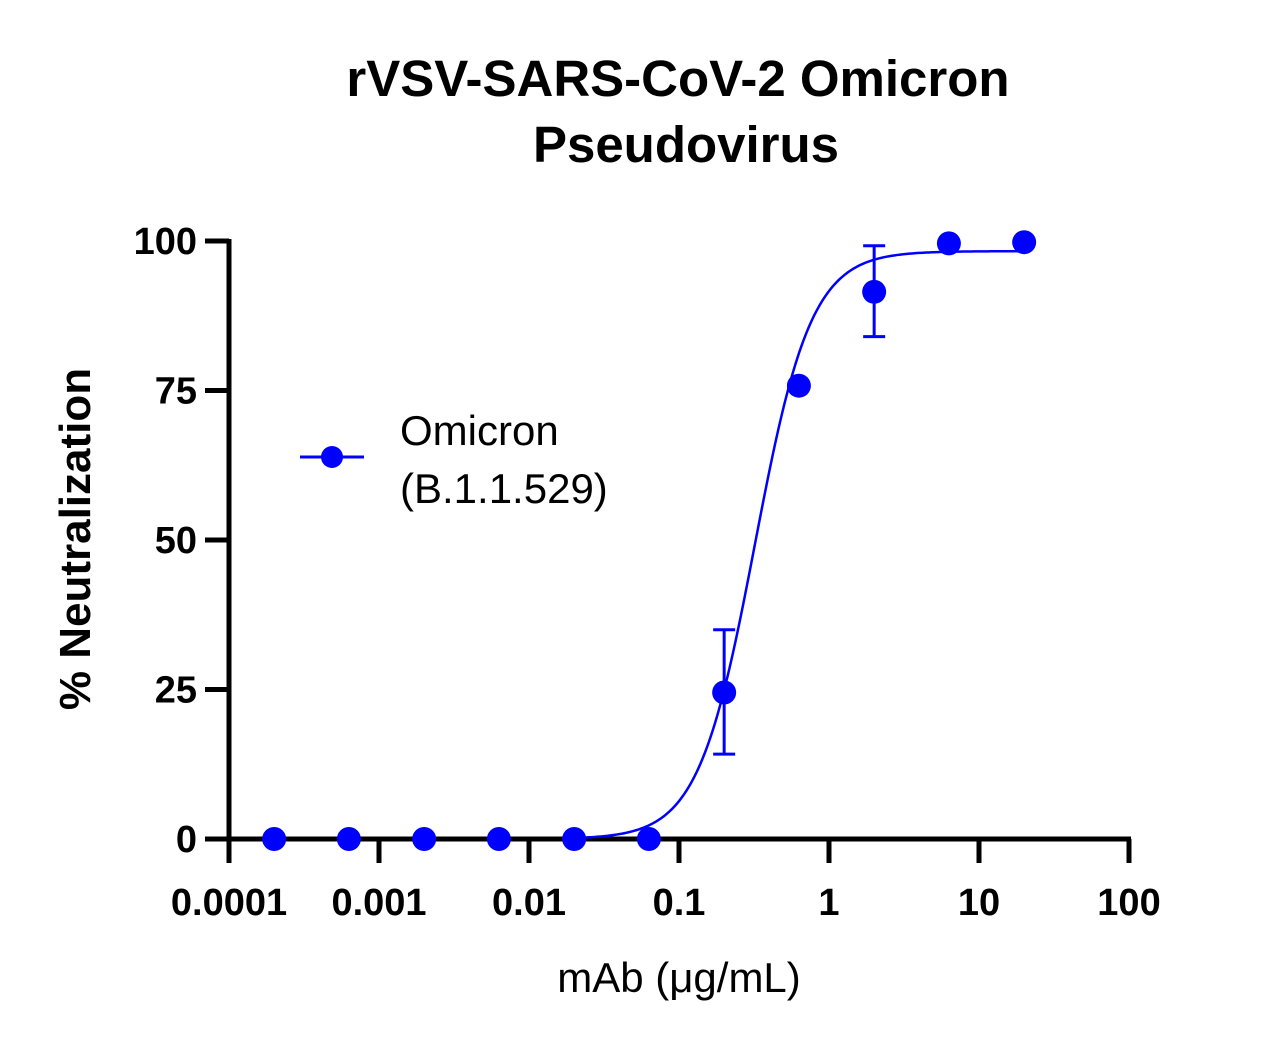 The image size is (1272, 1044). Describe the element at coordinates (176, 541) in the screenshot. I see `y-tick-label: 50` at that location.